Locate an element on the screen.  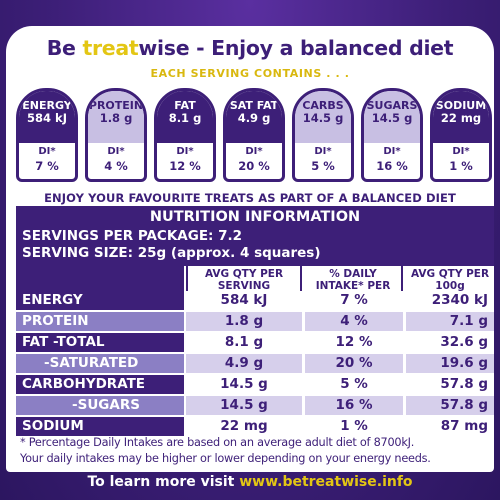
di-icon-value: 584 kJ is located at coordinates (47, 118).